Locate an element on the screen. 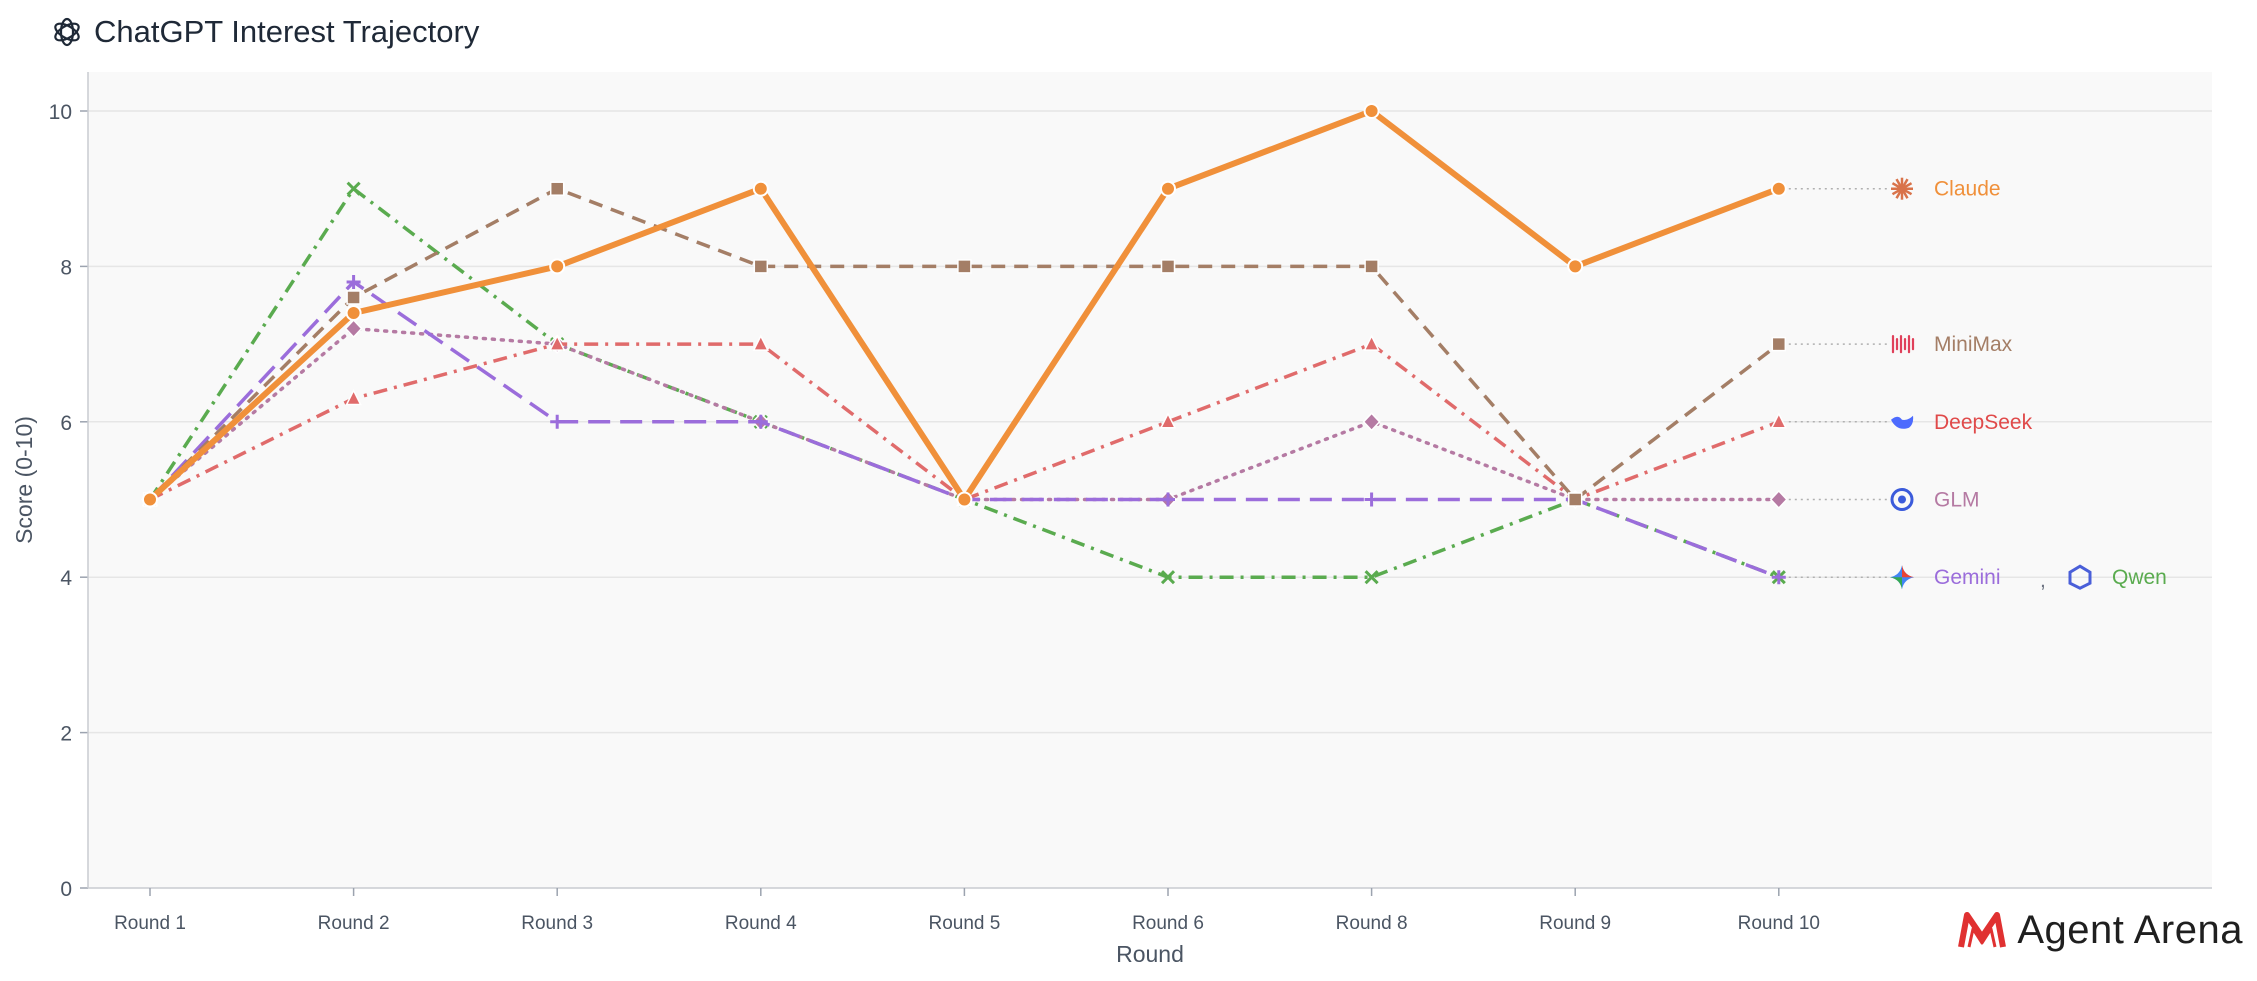 The height and width of the screenshot is (981, 2257). minimax-icon is located at coordinates (1903, 344).